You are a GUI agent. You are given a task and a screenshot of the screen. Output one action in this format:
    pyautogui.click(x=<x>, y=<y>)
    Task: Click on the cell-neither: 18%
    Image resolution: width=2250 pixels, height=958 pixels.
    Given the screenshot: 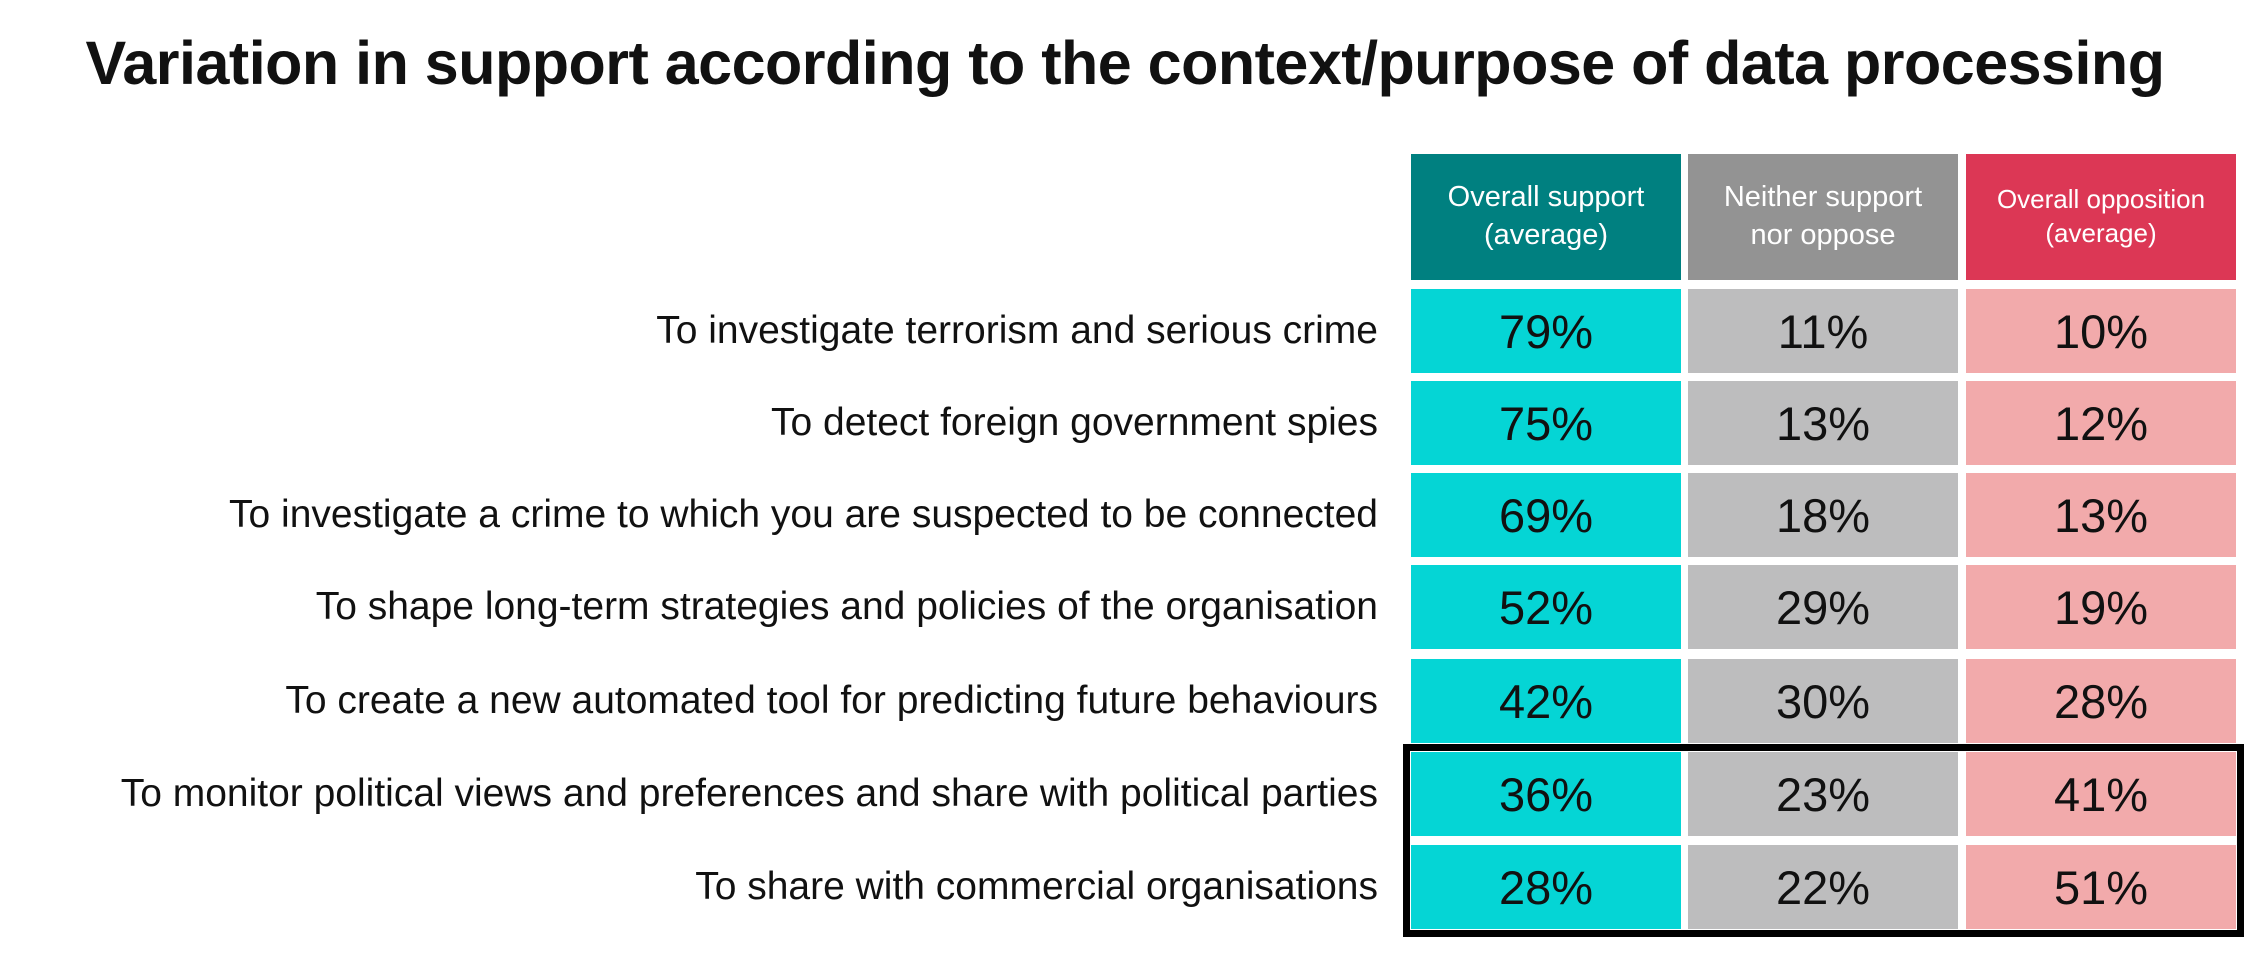 What is the action you would take?
    pyautogui.click(x=1823, y=515)
    